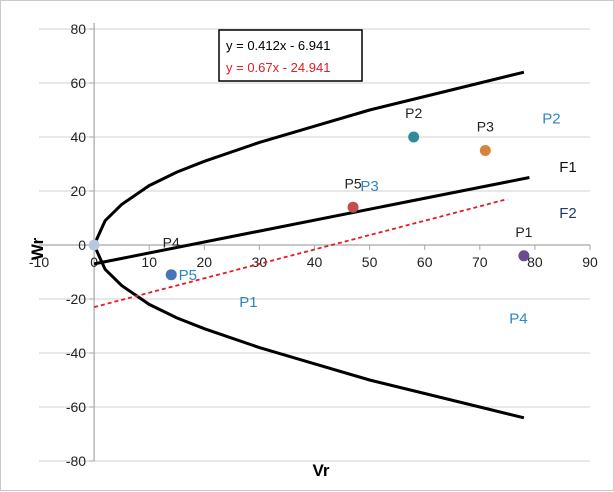 The height and width of the screenshot is (492, 614). What do you see at coordinates (480, 262) in the screenshot?
I see `x-tick-label: 70` at bounding box center [480, 262].